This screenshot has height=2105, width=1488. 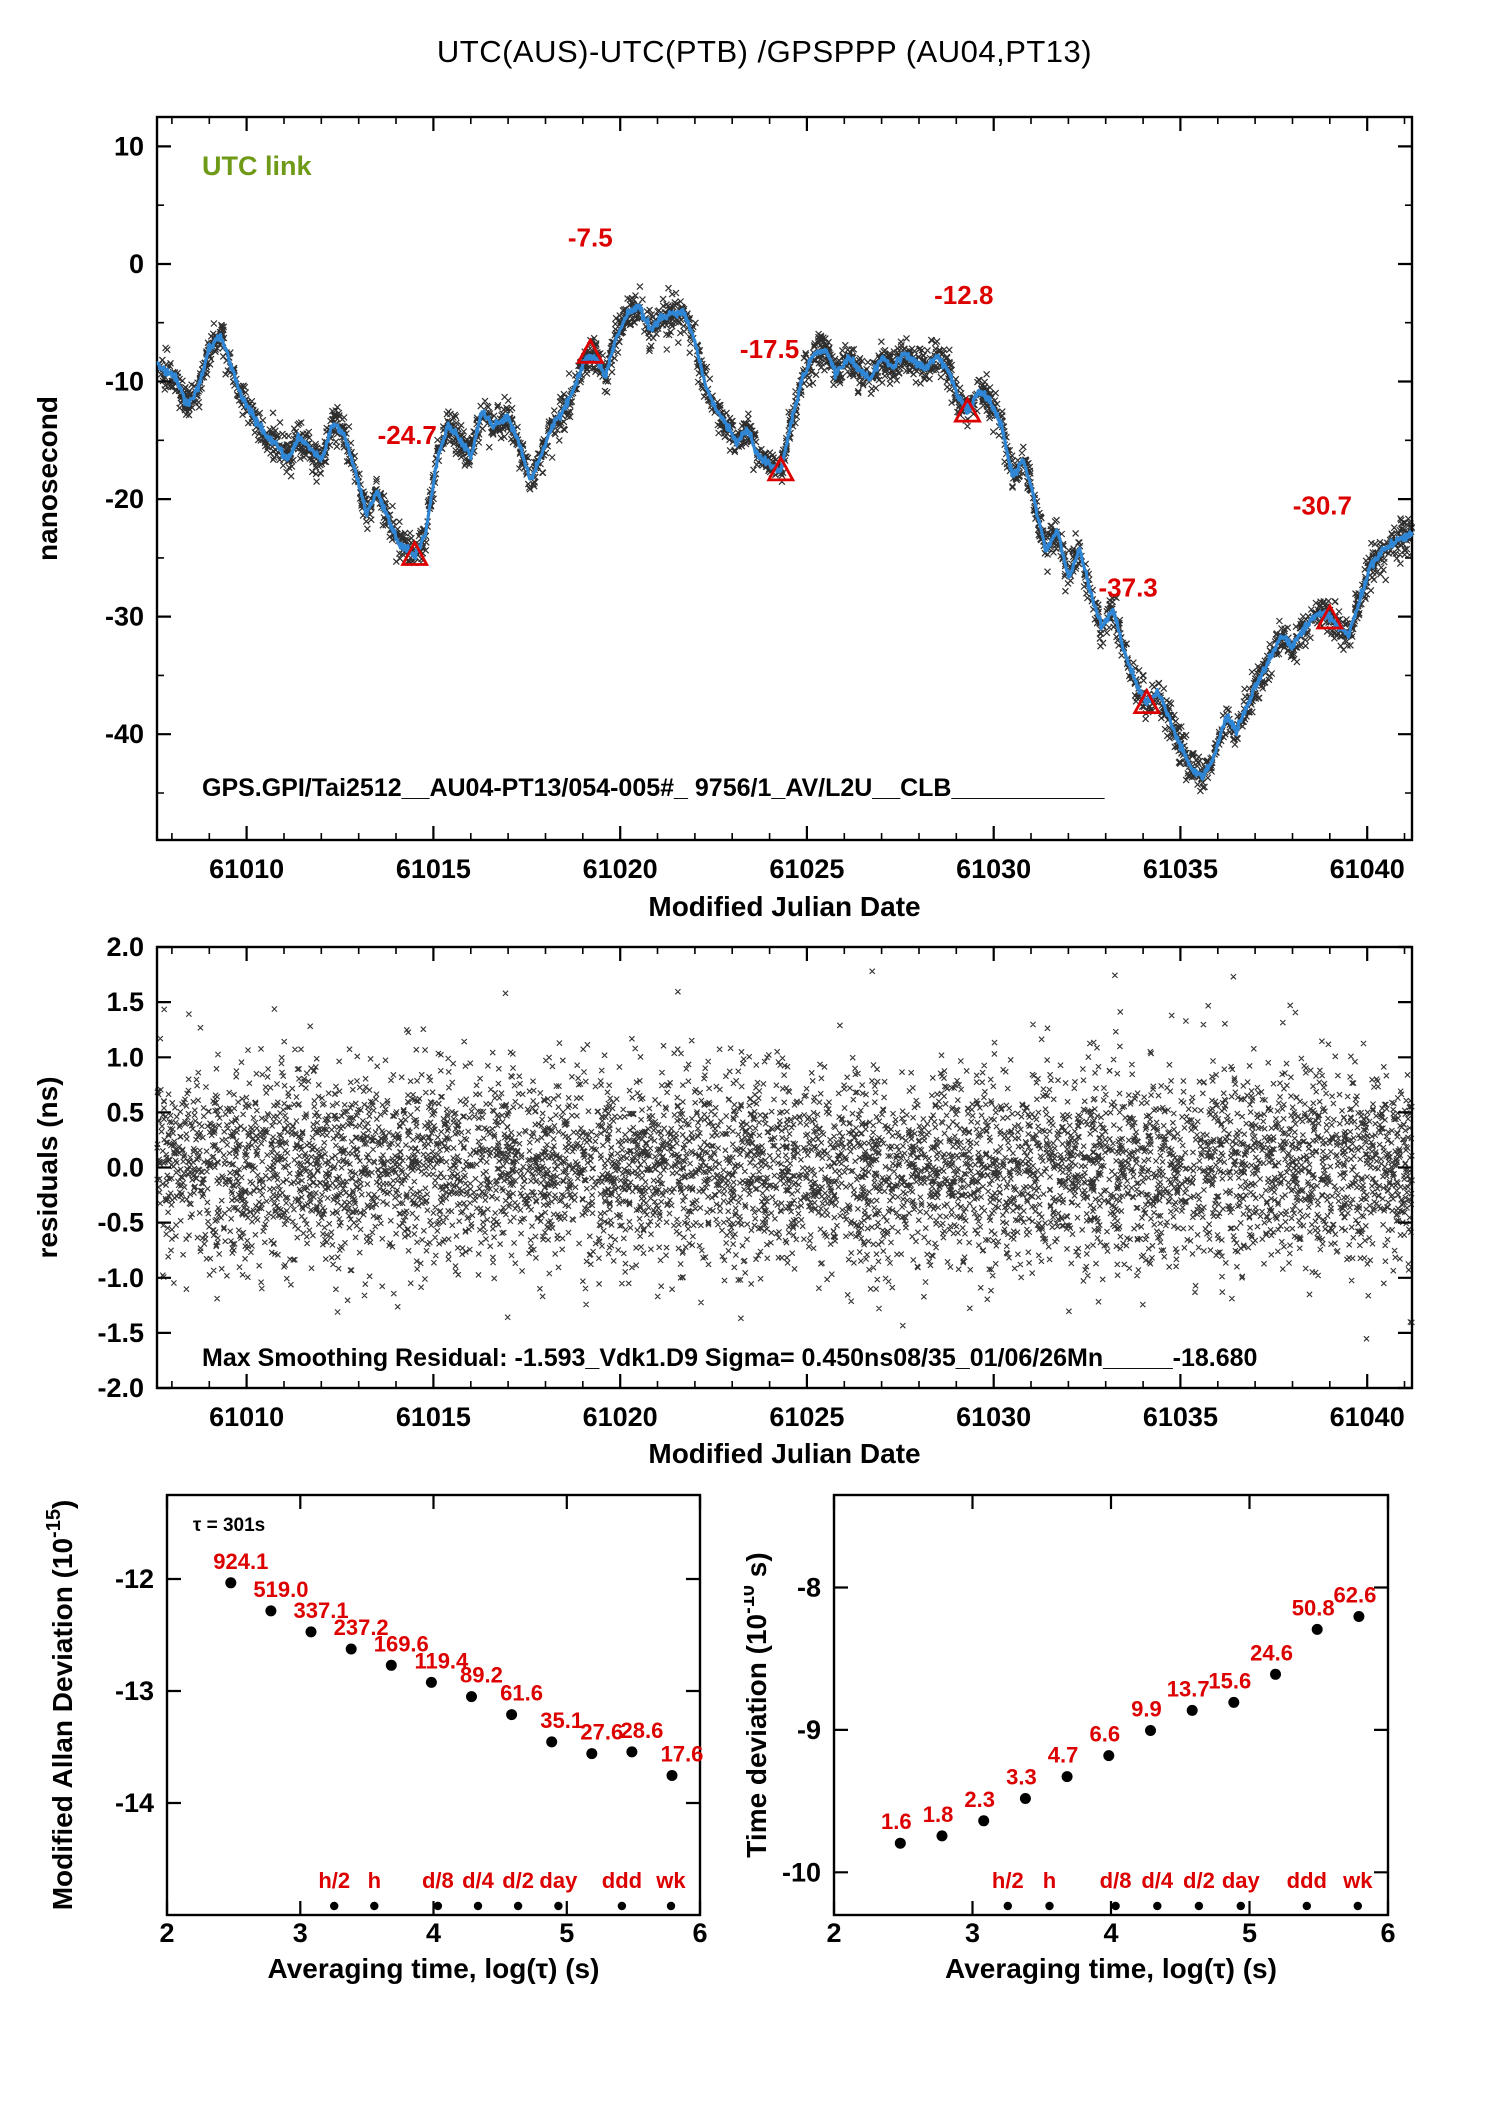 I want to click on deviation-value-label: 9.9, so click(x=1146, y=1709).